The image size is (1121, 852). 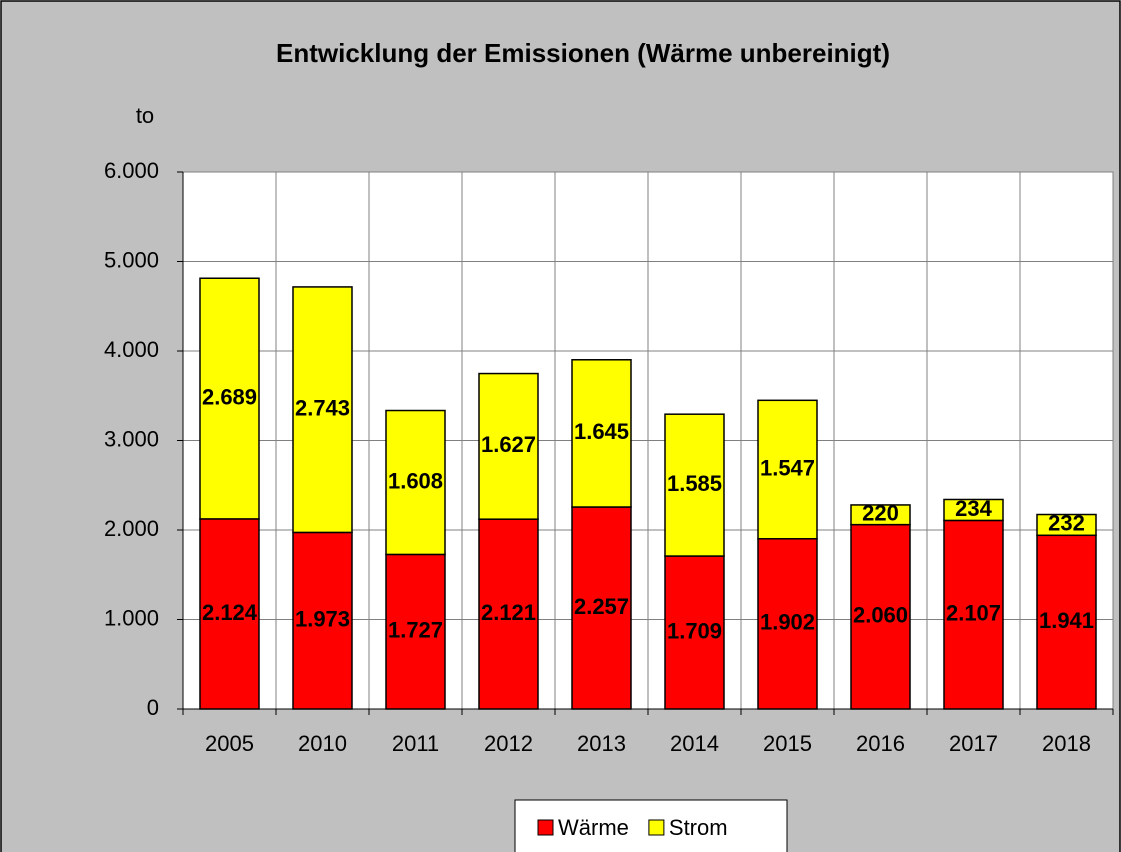 I want to click on data-label: 2.257, so click(x=601, y=606).